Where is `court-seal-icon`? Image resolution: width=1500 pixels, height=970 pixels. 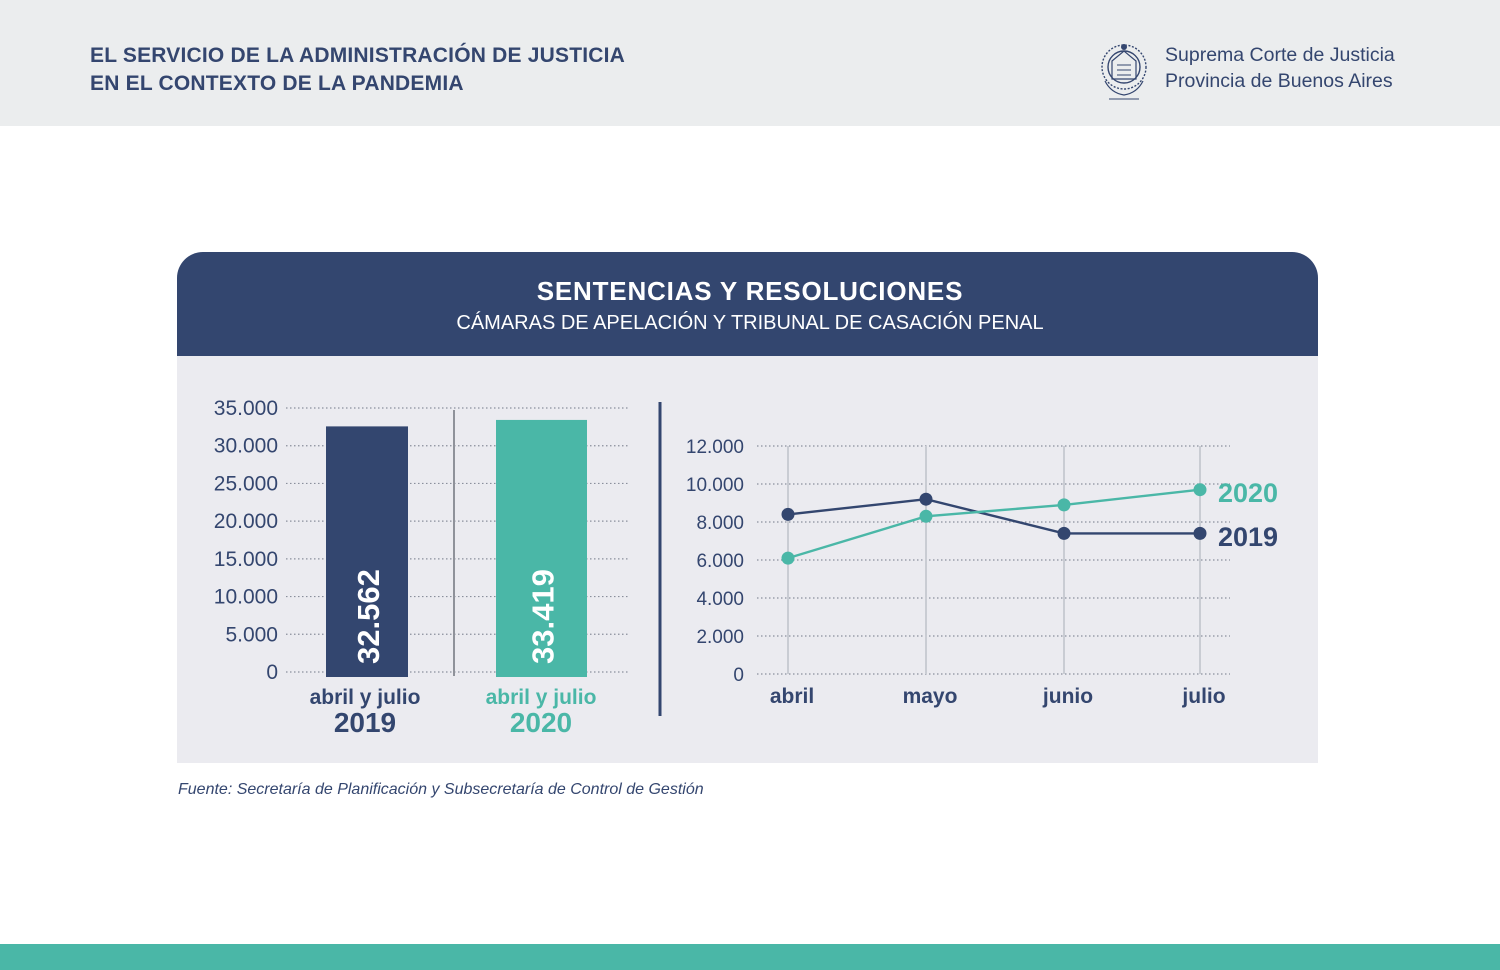
court-seal-icon is located at coordinates (1124, 72).